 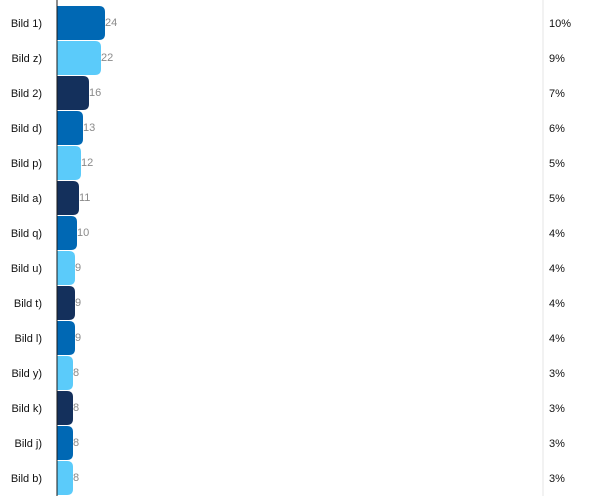 I want to click on value-label: 12, so click(x=87, y=163).